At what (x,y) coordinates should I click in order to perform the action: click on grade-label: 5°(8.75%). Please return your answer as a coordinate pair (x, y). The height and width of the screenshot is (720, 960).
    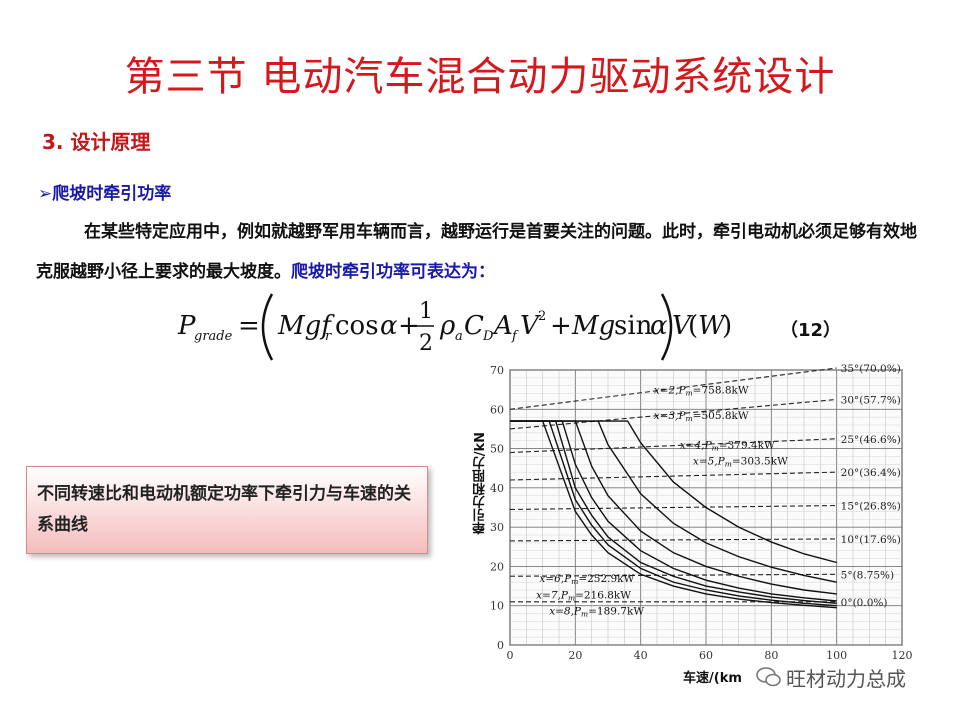
    Looking at the image, I should click on (867, 575).